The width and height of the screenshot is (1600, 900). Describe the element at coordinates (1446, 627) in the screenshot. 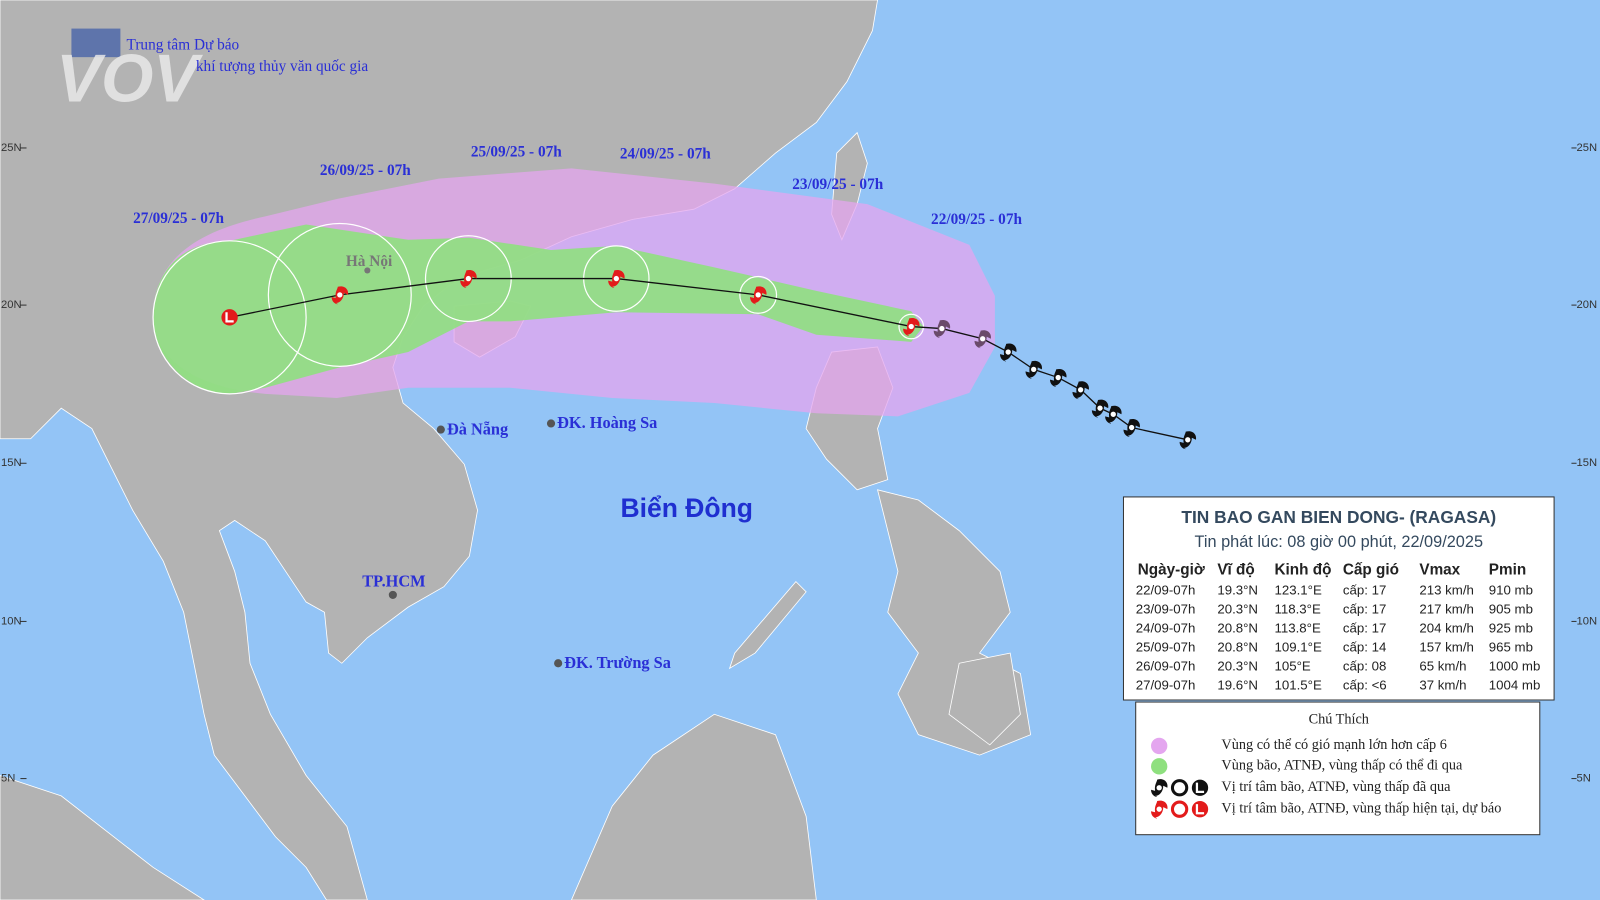

I see `table-cell: 204 km/h` at that location.